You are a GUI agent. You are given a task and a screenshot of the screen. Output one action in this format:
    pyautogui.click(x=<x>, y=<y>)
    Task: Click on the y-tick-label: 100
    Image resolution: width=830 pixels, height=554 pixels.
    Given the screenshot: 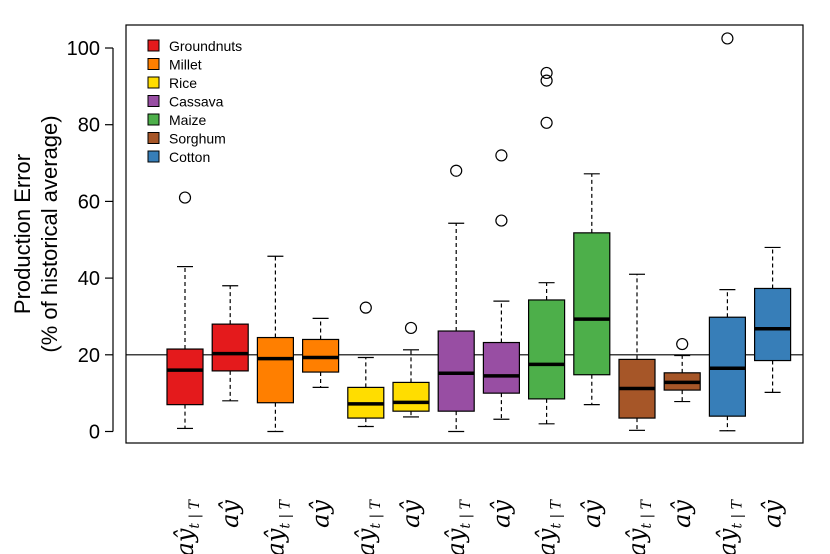 What is the action you would take?
    pyautogui.click(x=83, y=49)
    